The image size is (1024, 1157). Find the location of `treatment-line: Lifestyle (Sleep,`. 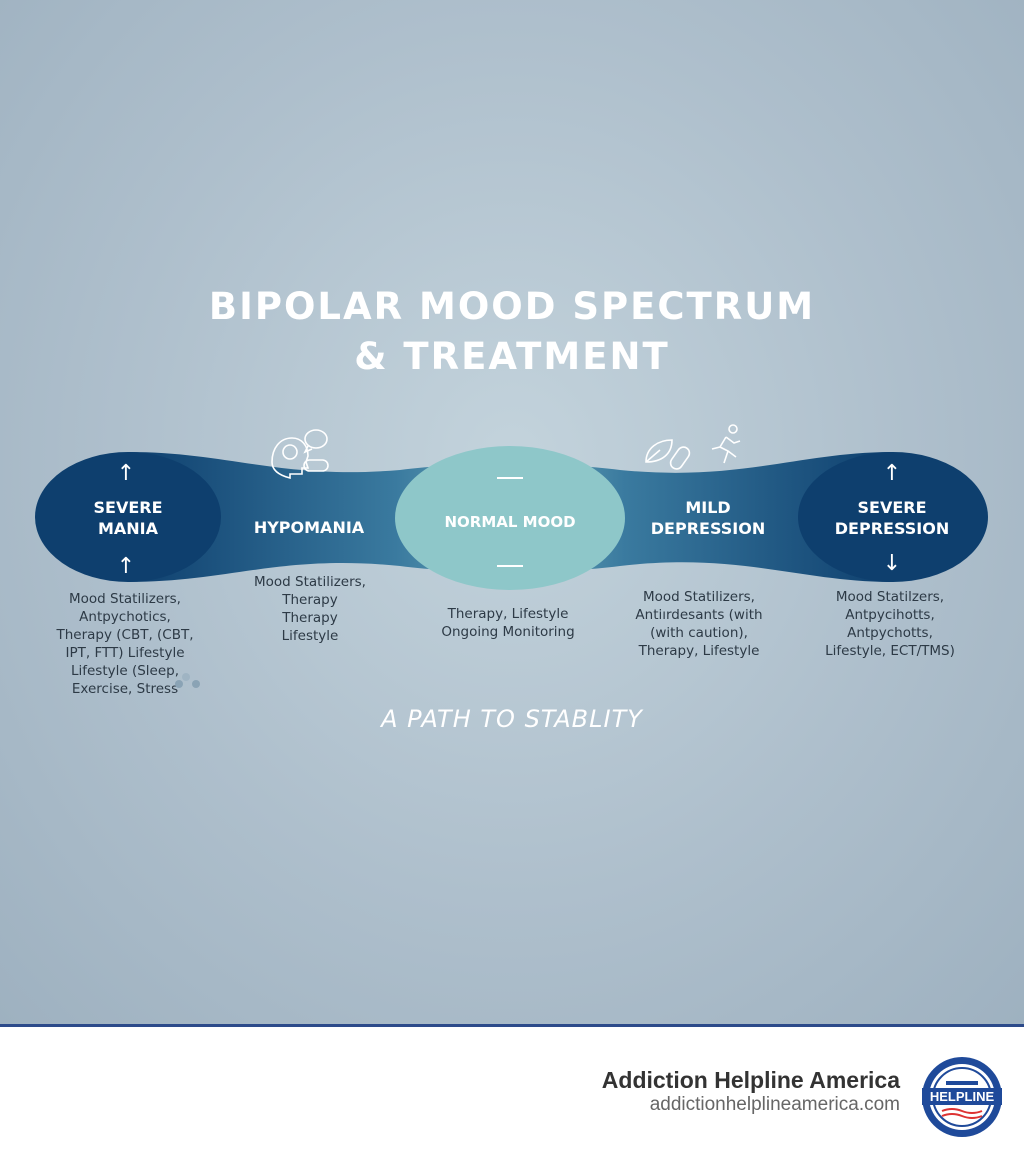

treatment-line: Lifestyle (Sleep, is located at coordinates (125, 671).